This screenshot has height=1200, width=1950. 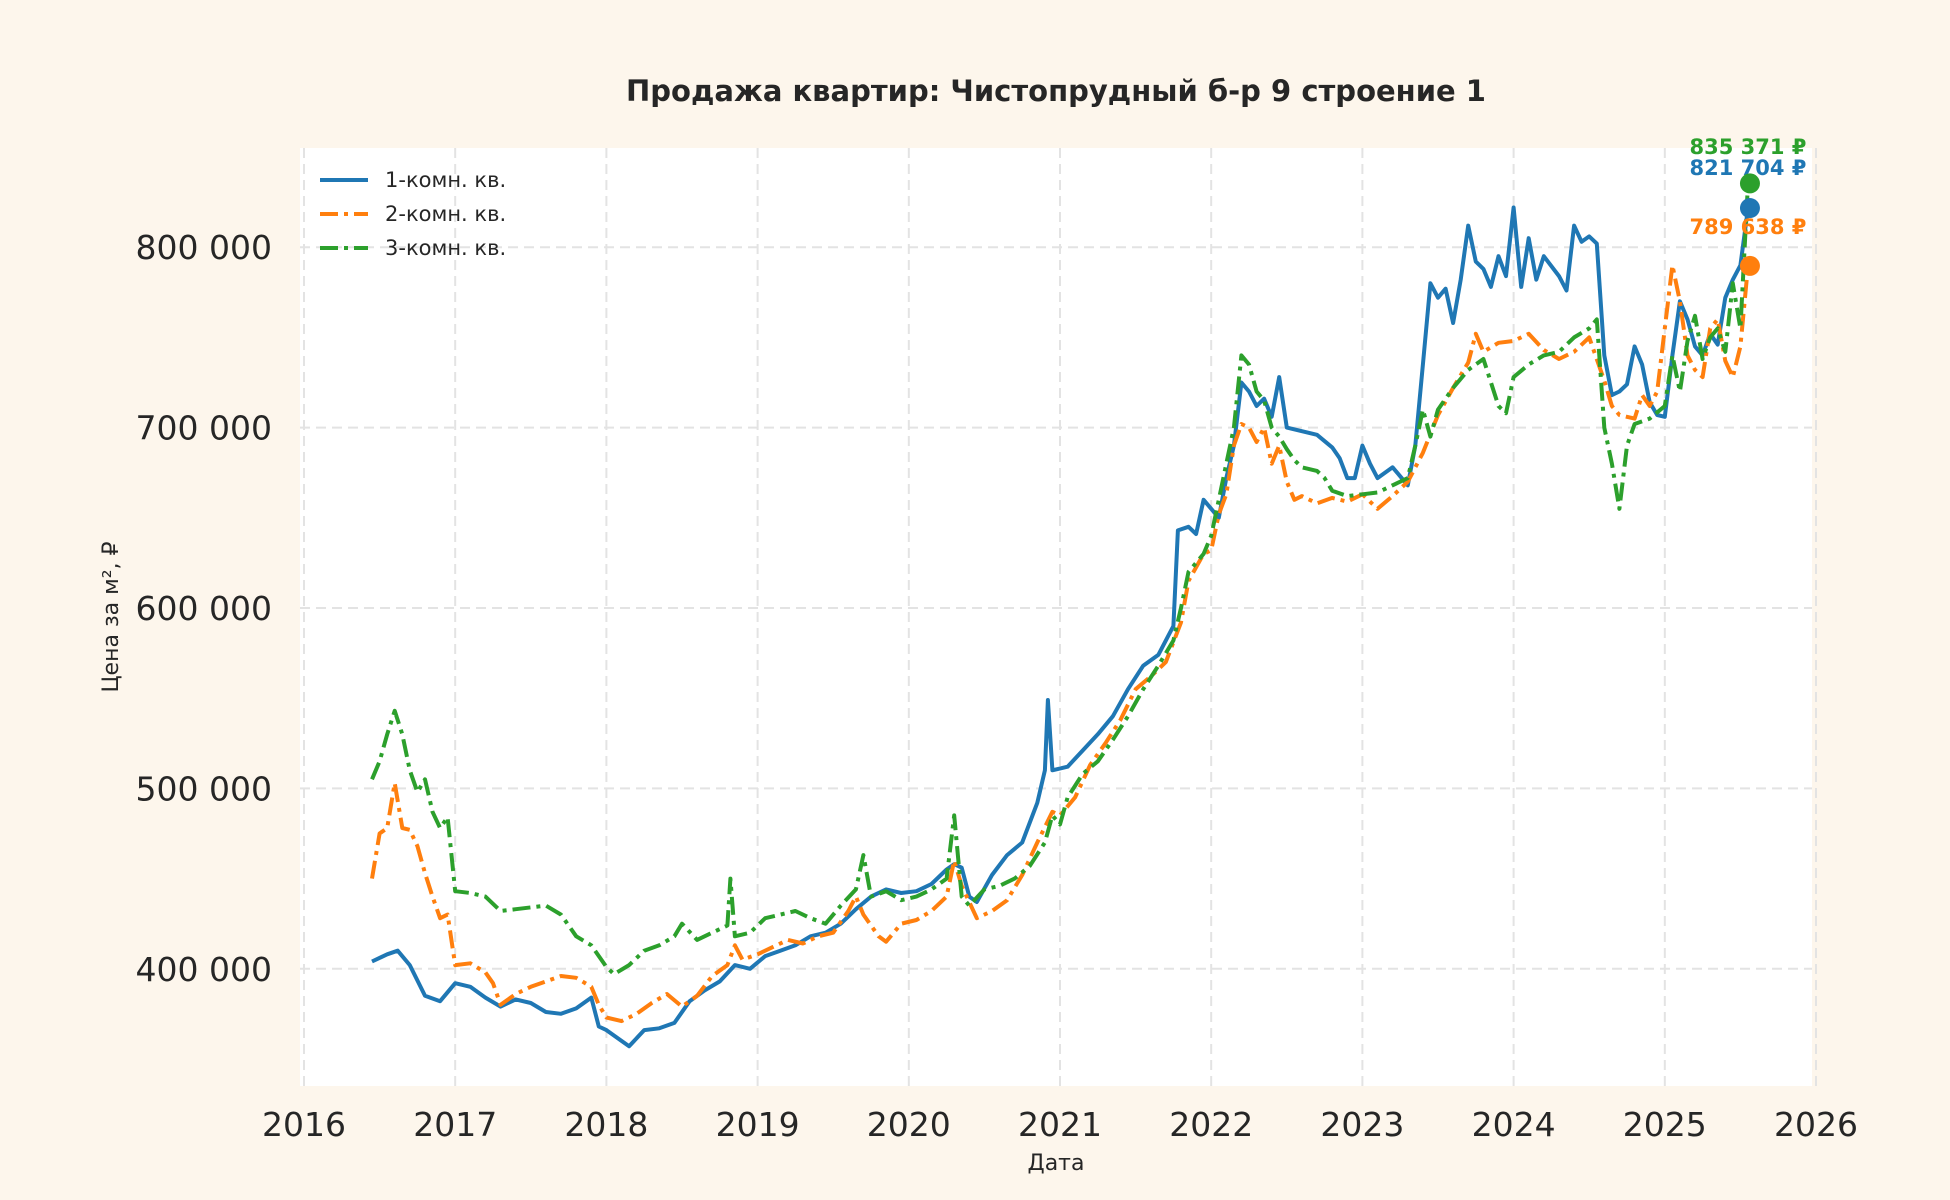 What do you see at coordinates (1748, 227) in the screenshot?
I see `end-value-label-2: 789 638 ₽` at bounding box center [1748, 227].